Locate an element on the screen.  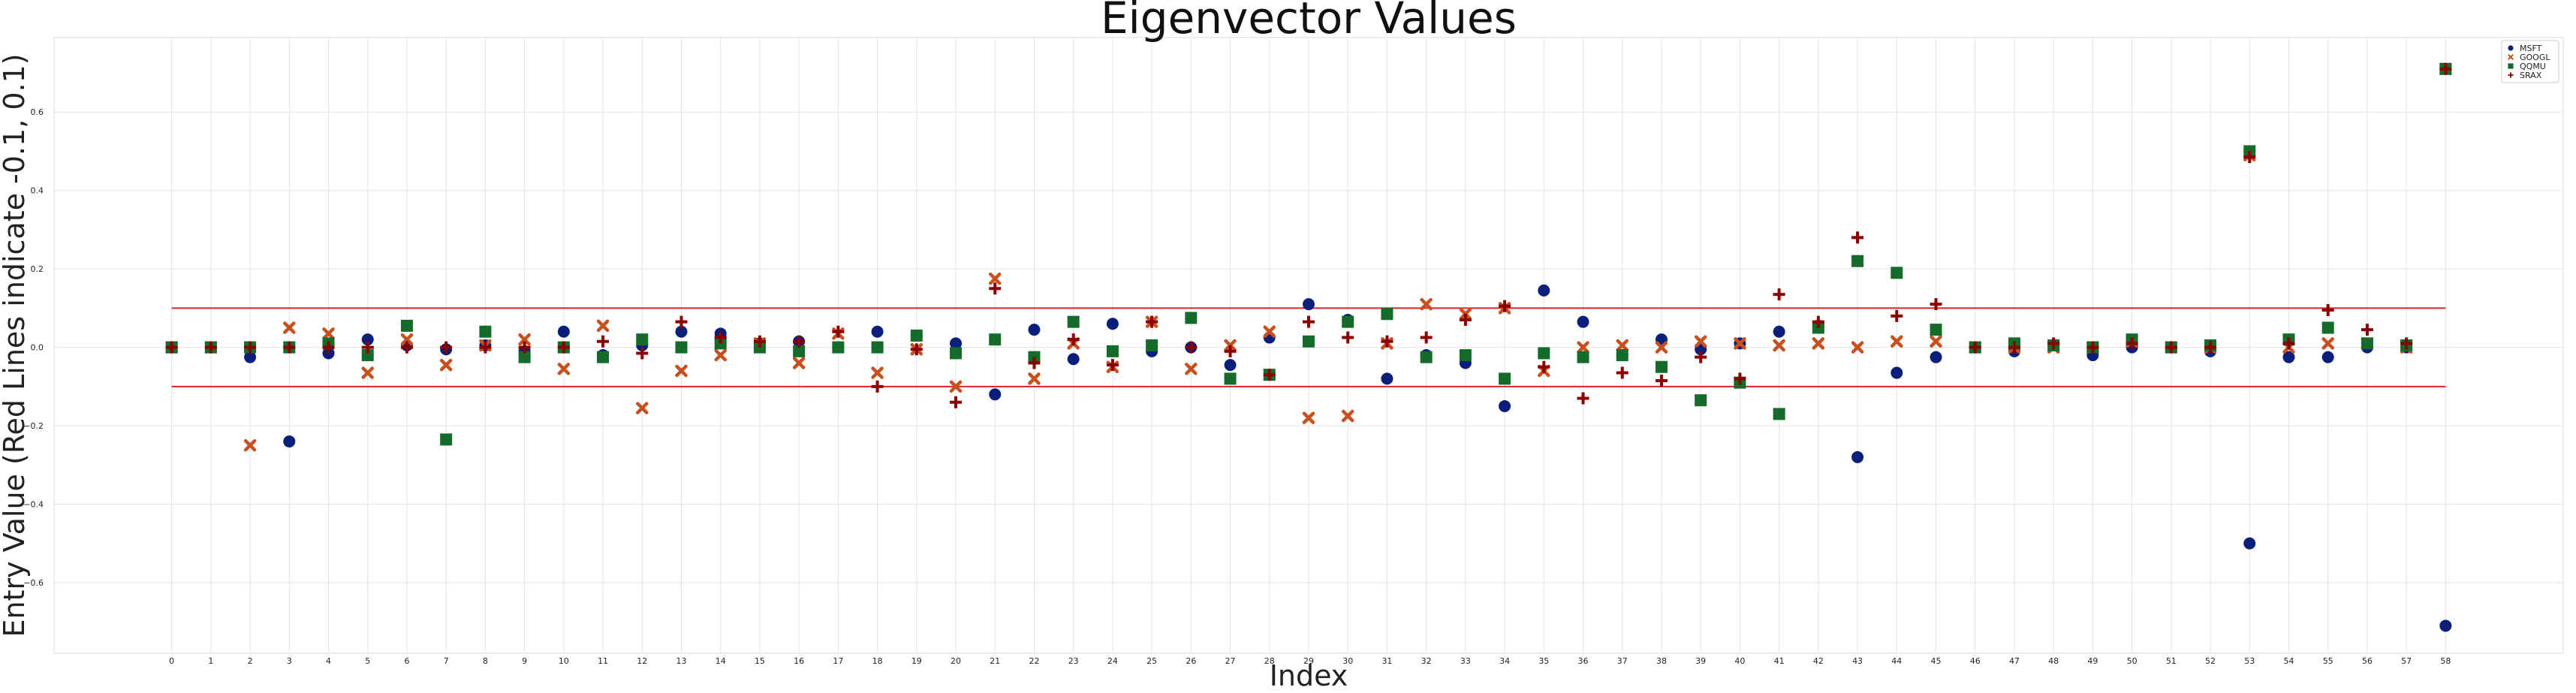
x-tick-label: 1 is located at coordinates (210, 661).